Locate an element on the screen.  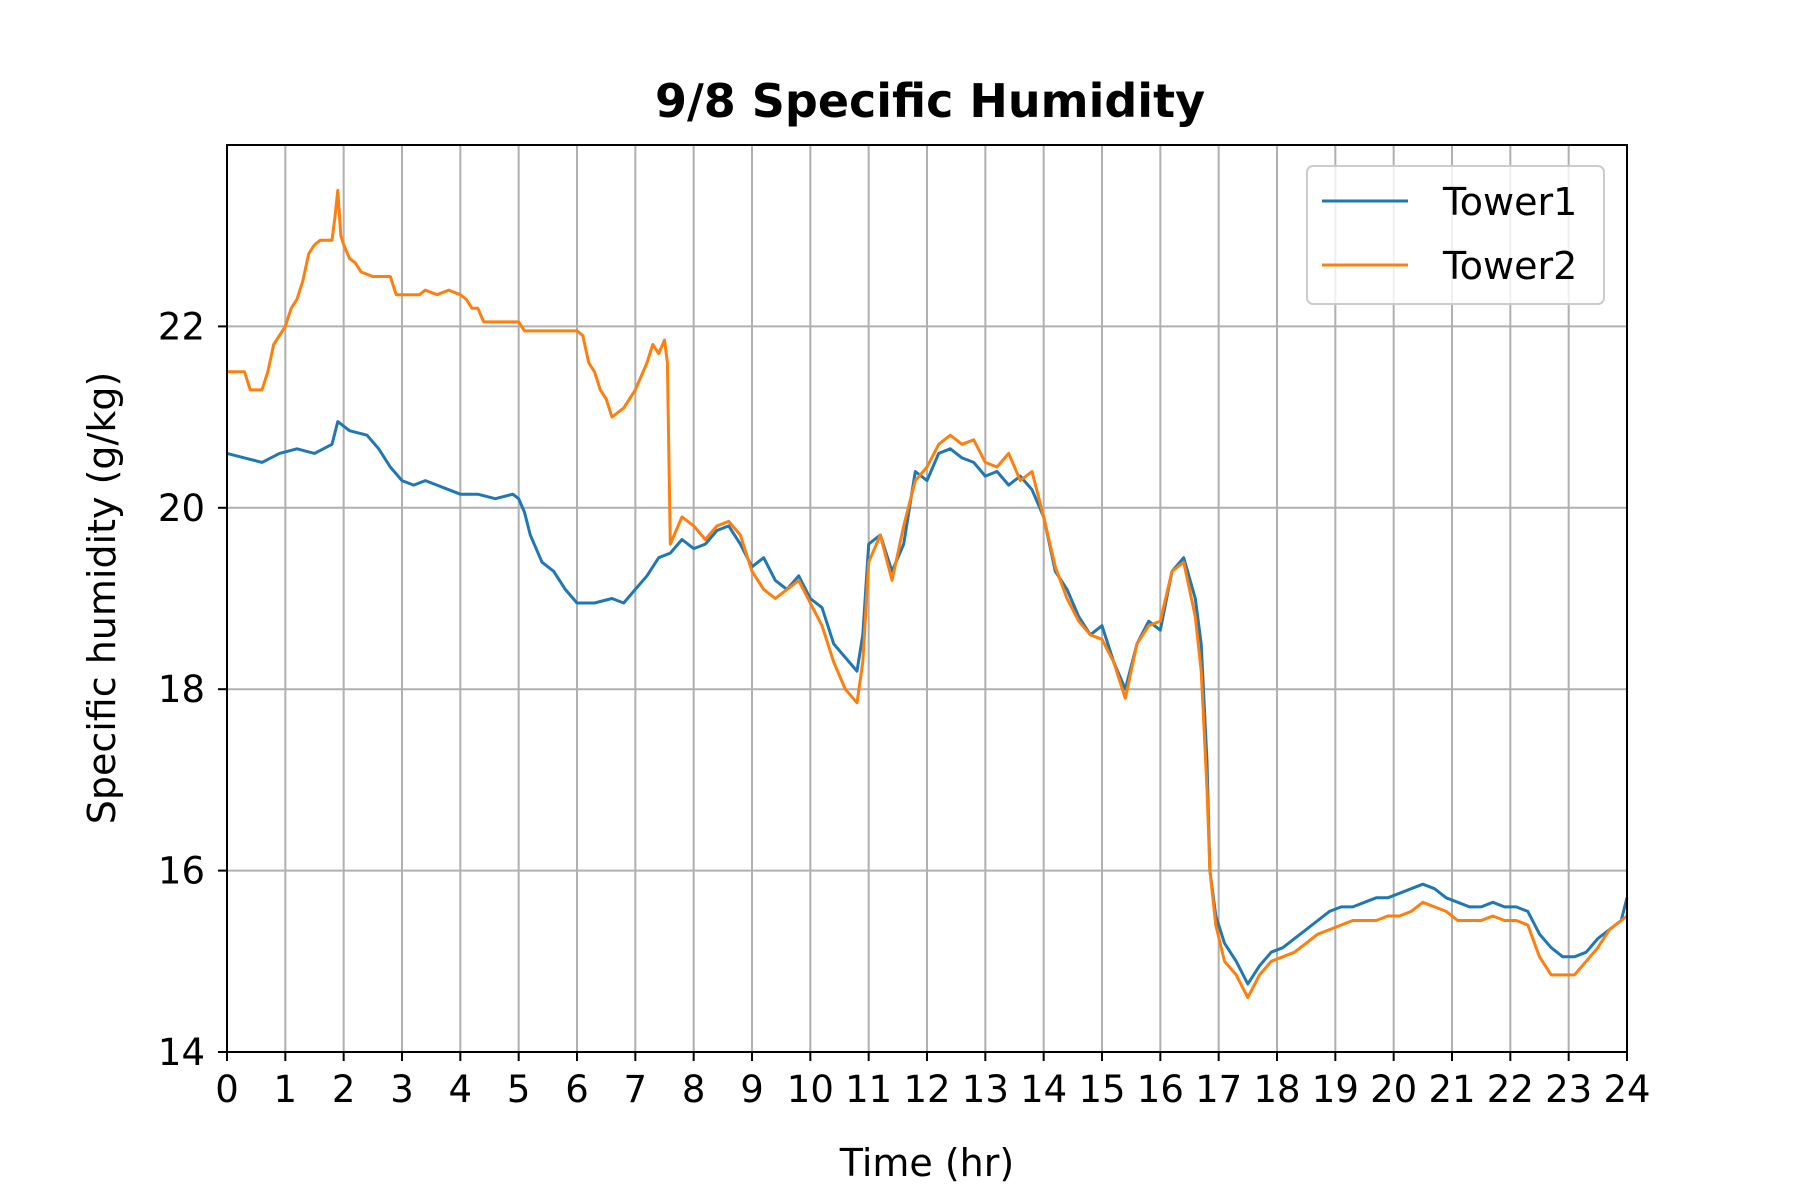
x-tick-label: 24 is located at coordinates (1626, 1089).